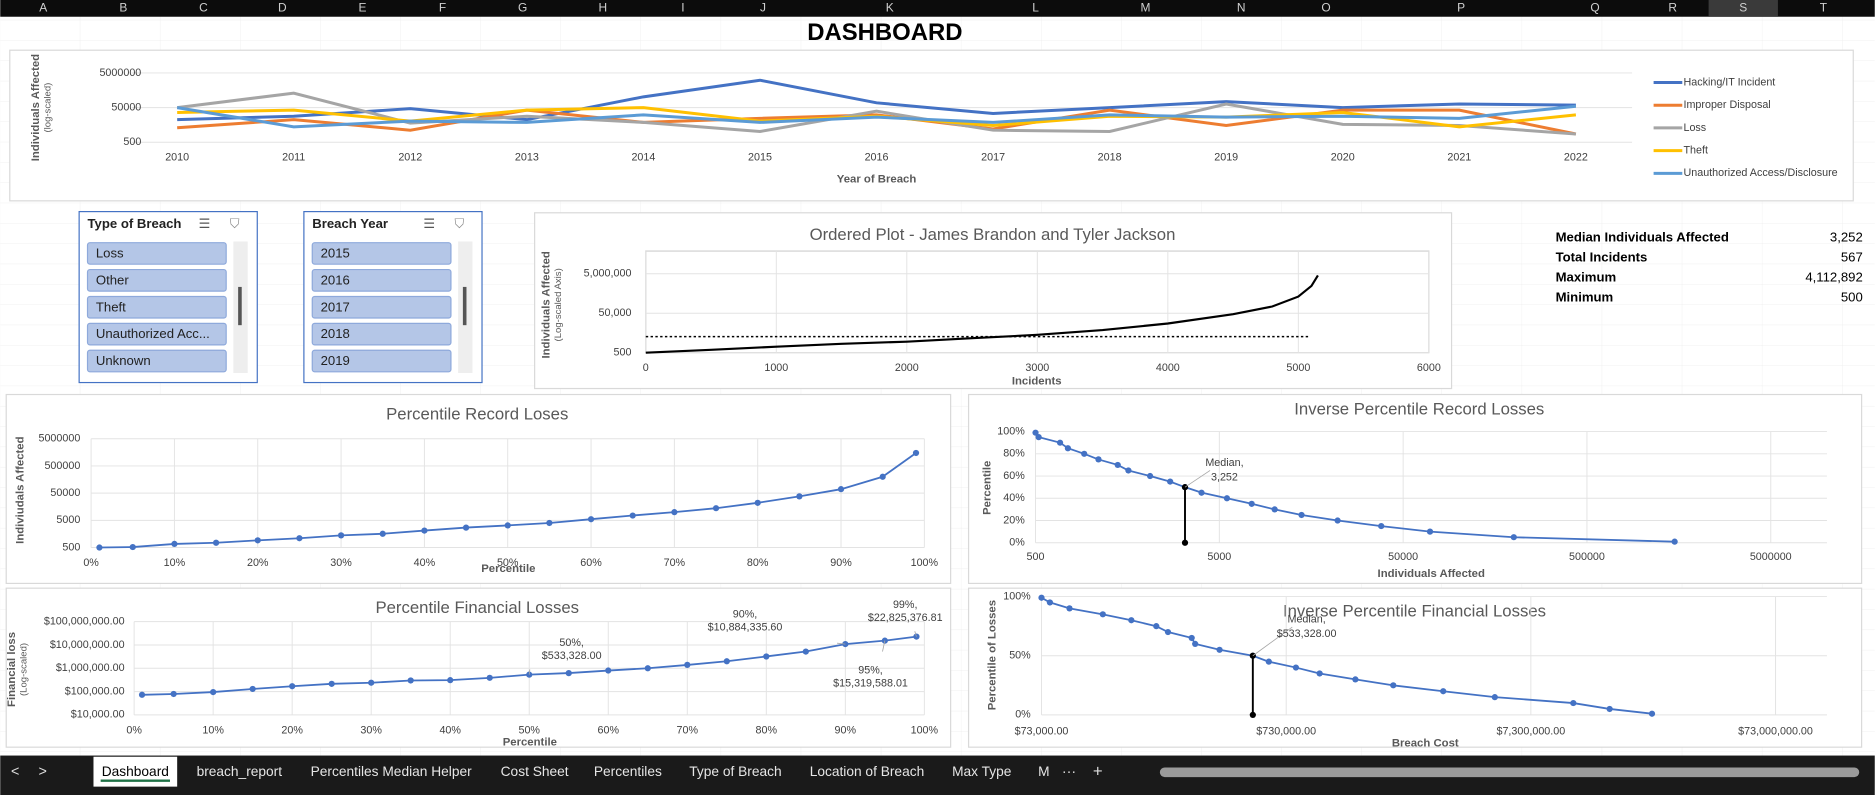  I want to click on x-tick-label: 40%, so click(425, 563).